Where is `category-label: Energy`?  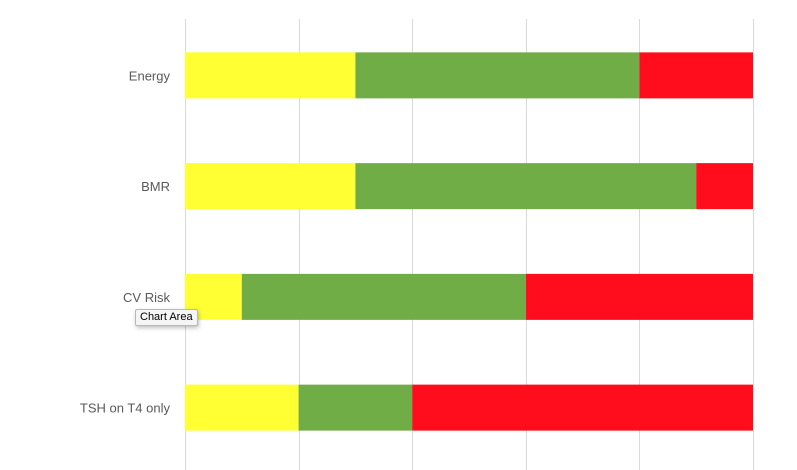
category-label: Energy is located at coordinates (150, 75).